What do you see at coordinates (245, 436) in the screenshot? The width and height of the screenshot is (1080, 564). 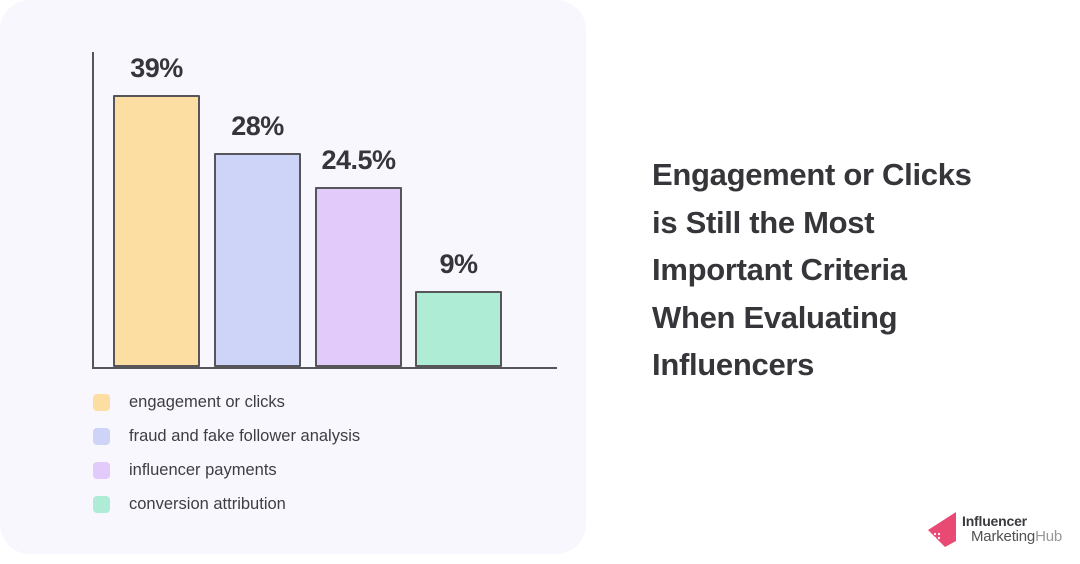 I see `legend-label: fraud and fake follower analysis` at bounding box center [245, 436].